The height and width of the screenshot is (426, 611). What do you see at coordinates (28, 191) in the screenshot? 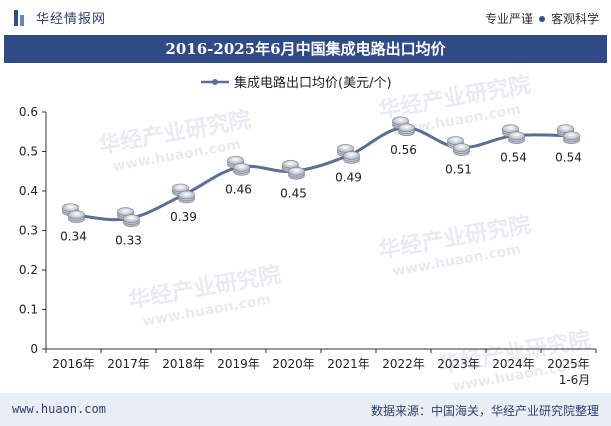
I see `y-tick-label: 0.4` at bounding box center [28, 191].